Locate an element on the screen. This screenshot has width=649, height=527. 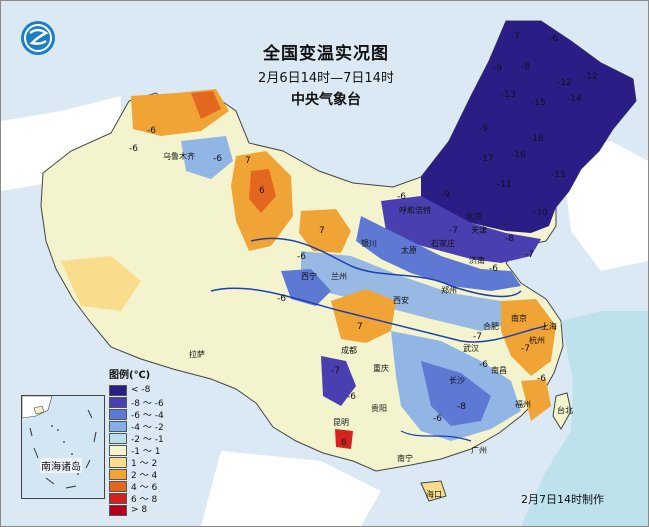
city-label: 济南 is located at coordinates (477, 260).